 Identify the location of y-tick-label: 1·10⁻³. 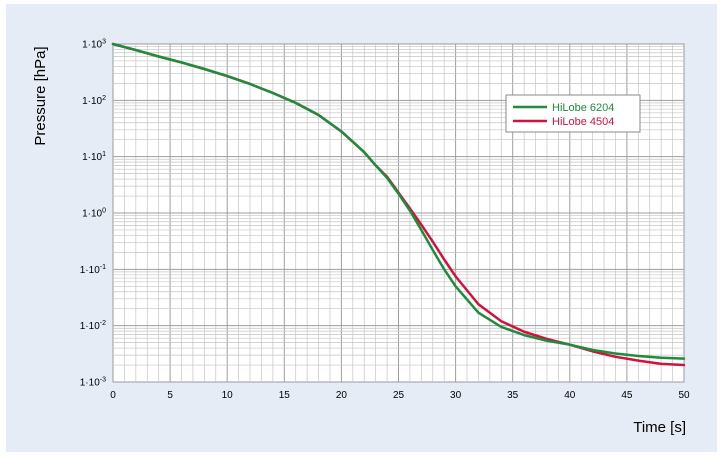
(93, 383).